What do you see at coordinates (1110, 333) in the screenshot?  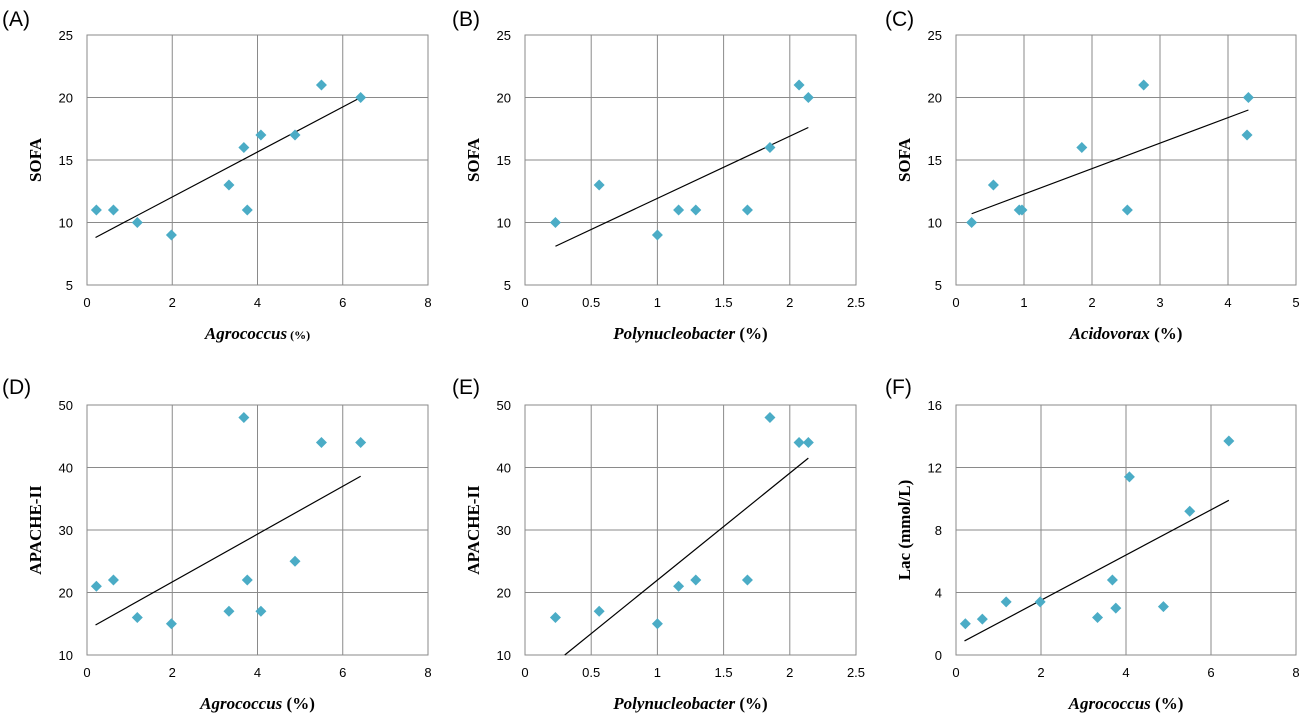 I see `x-axis-taxon: Acidovorax` at bounding box center [1110, 333].